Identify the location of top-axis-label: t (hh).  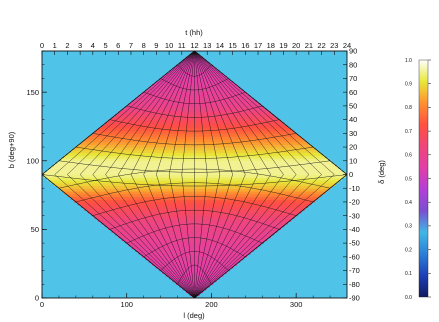
(194, 32).